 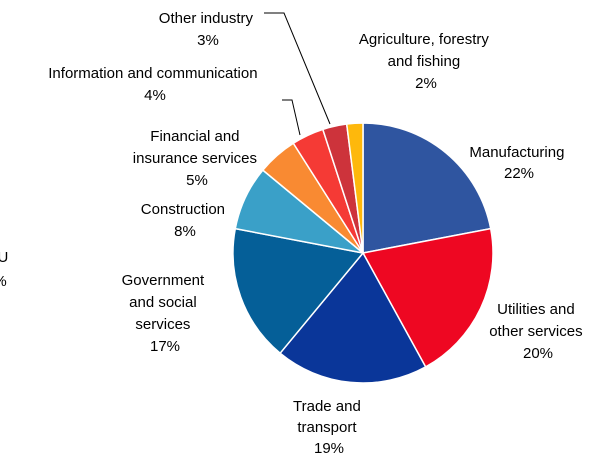 I want to click on slice-label-agriculture-line2: and fishing, so click(x=424, y=61).